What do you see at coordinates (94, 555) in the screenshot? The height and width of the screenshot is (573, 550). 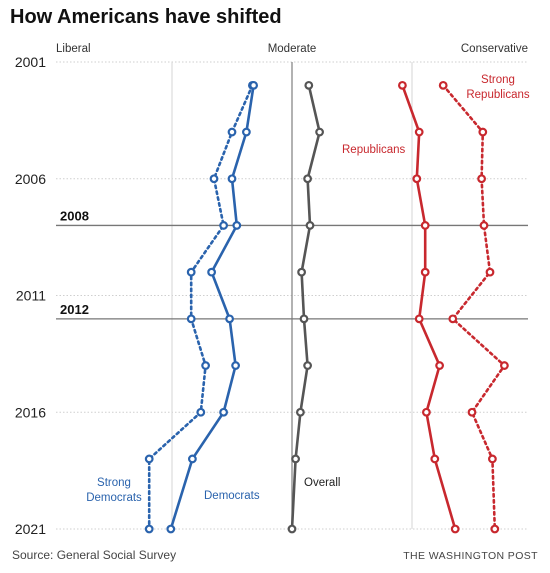 I see `source-note: Source: General Social Survey` at bounding box center [94, 555].